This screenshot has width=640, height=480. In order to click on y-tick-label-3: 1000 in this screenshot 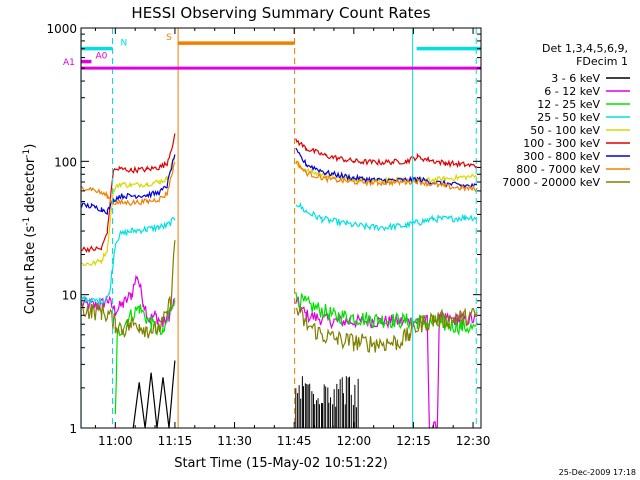, I will do `click(61, 29)`.